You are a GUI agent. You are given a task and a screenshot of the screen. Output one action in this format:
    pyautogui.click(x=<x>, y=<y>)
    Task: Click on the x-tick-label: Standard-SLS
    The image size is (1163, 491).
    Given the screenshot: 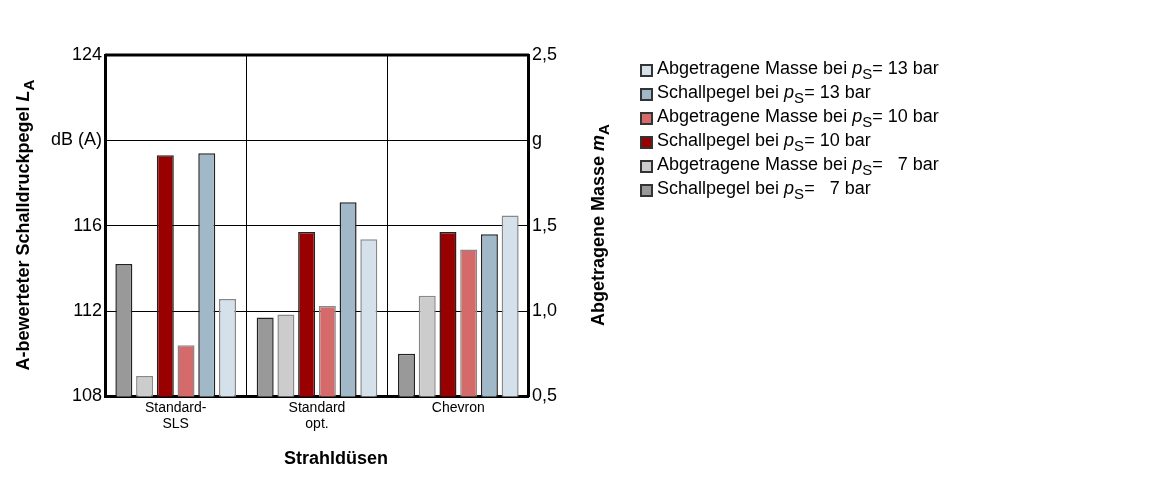 What is the action you would take?
    pyautogui.click(x=175, y=415)
    